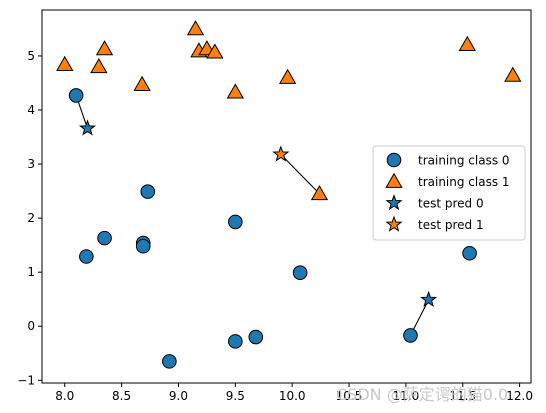  Describe the element at coordinates (462, 396) in the screenshot. I see `x-tick-label-7: 11.5` at that location.